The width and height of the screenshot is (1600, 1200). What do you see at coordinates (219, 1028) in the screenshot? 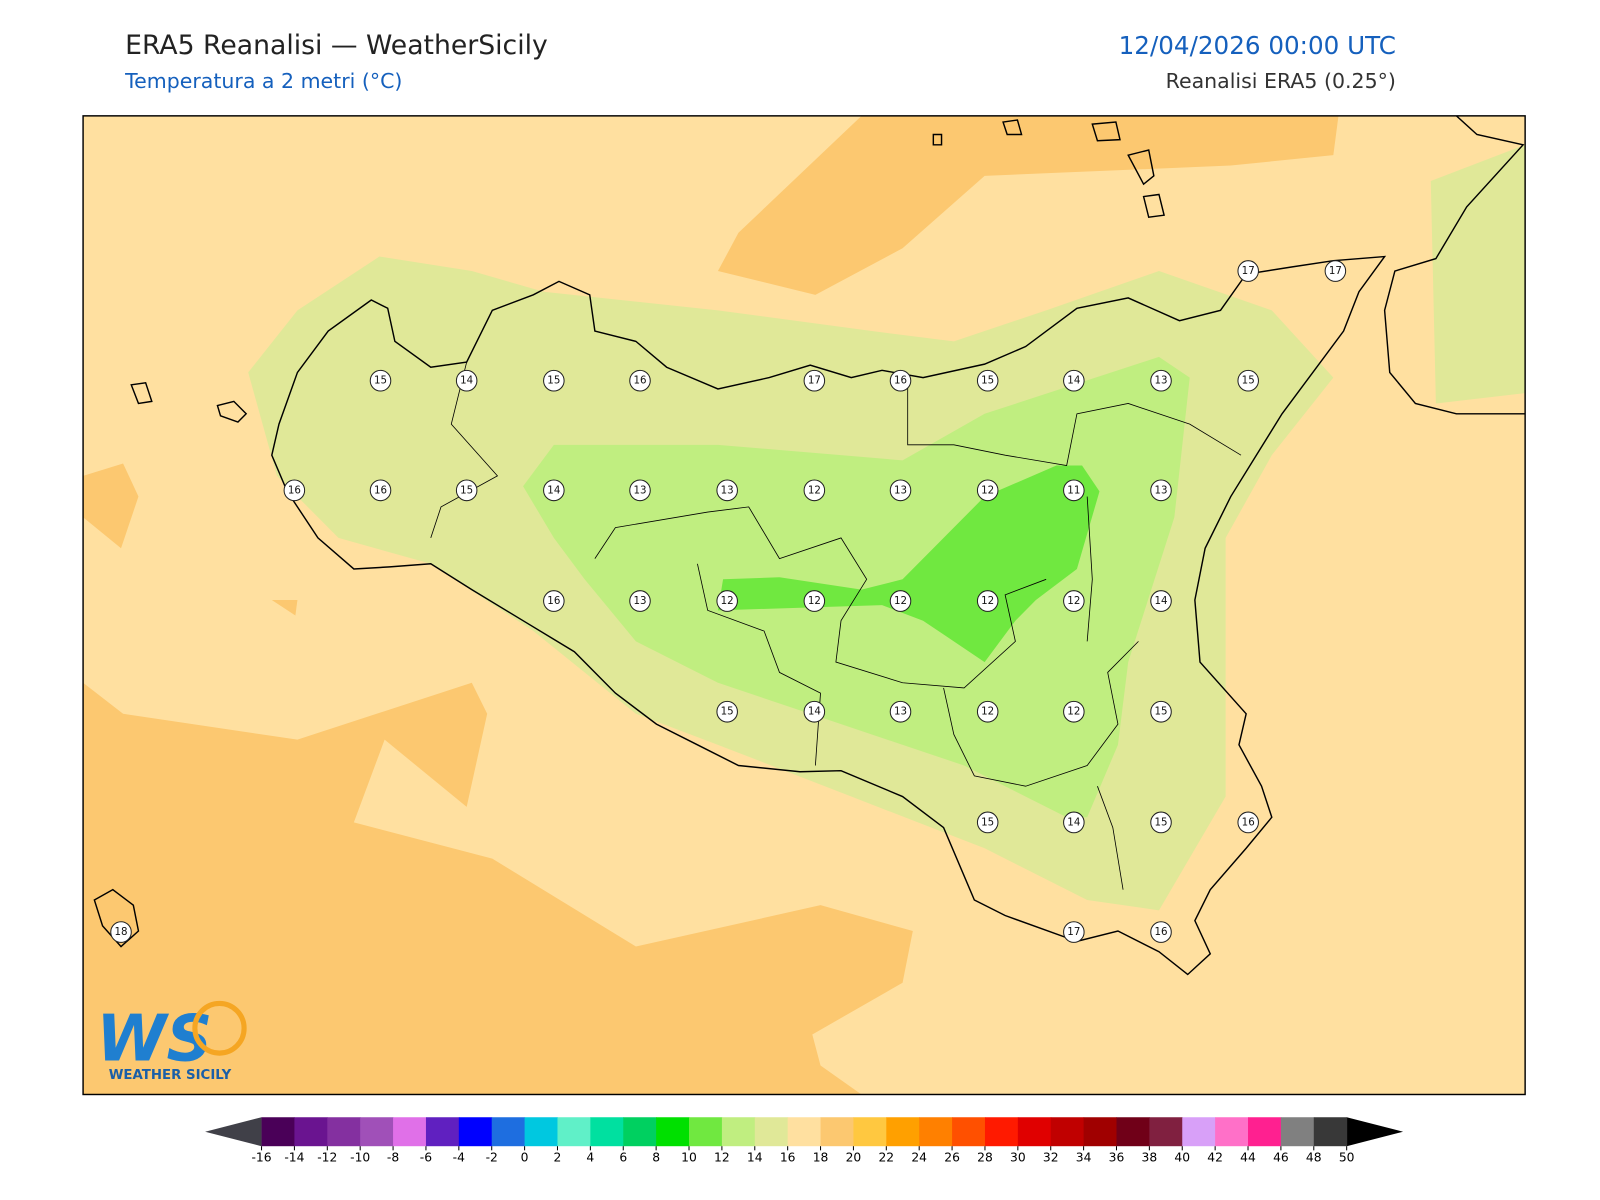
I see `logo-sun` at bounding box center [219, 1028].